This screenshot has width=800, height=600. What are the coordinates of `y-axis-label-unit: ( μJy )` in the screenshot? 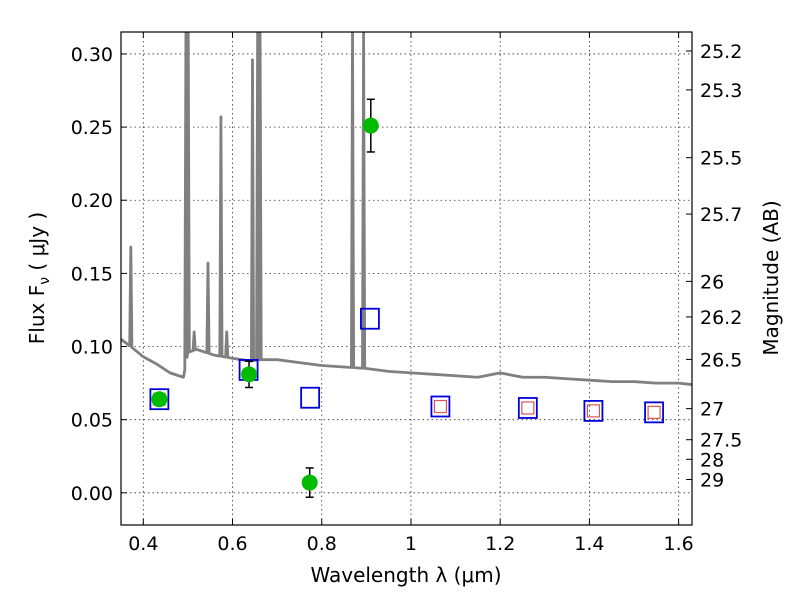 It's located at (37, 244).